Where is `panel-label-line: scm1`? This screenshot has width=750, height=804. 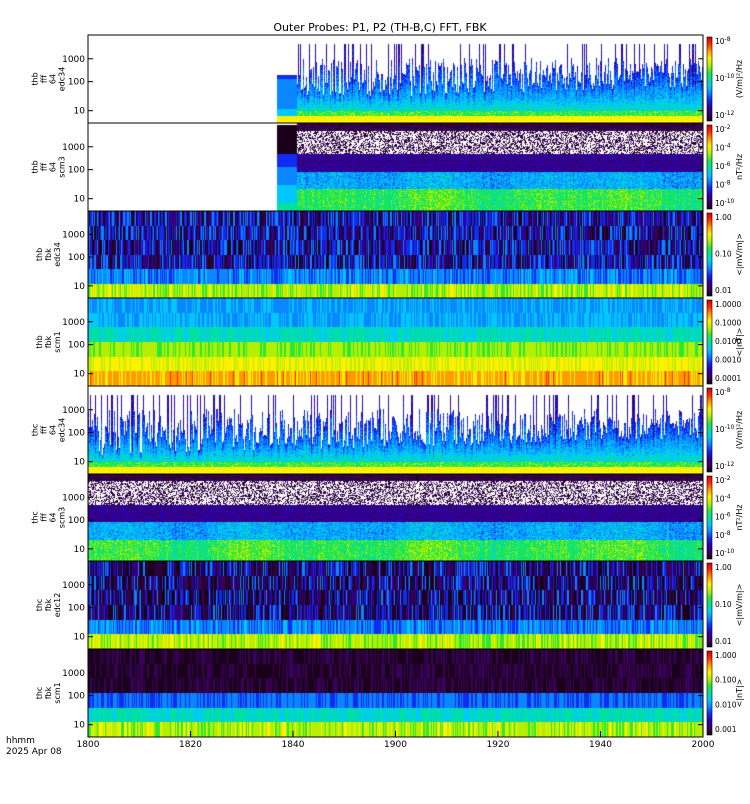 panel-label-line: scm1 is located at coordinates (57, 341).